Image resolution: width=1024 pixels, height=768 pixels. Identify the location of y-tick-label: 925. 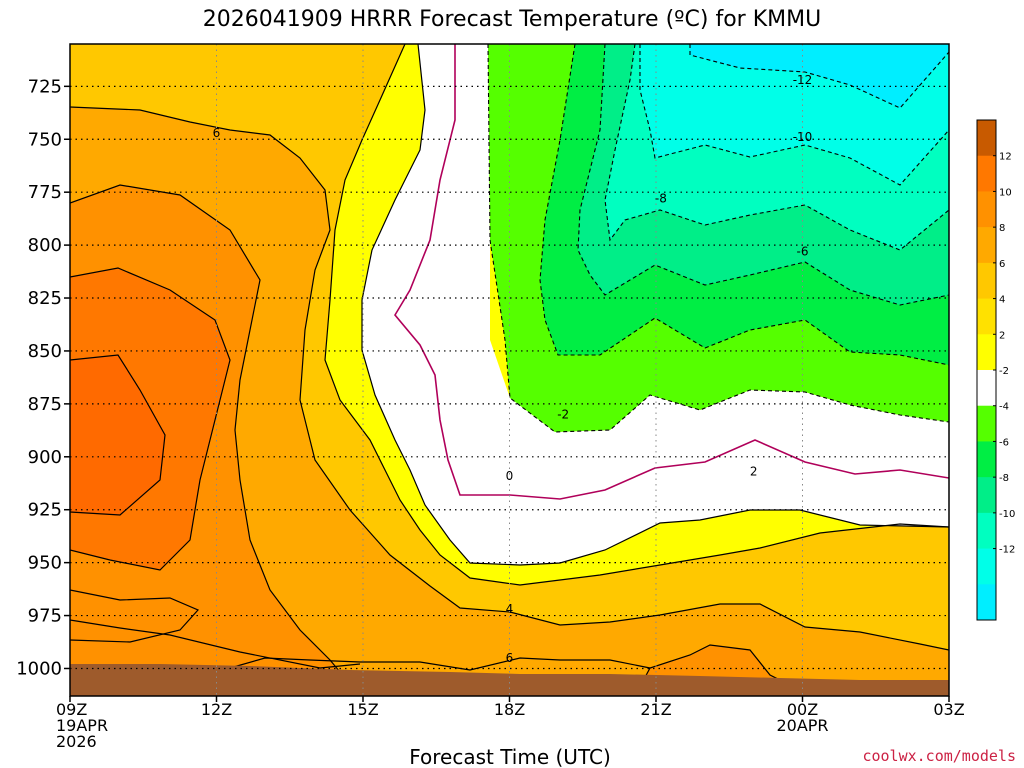
(45, 510).